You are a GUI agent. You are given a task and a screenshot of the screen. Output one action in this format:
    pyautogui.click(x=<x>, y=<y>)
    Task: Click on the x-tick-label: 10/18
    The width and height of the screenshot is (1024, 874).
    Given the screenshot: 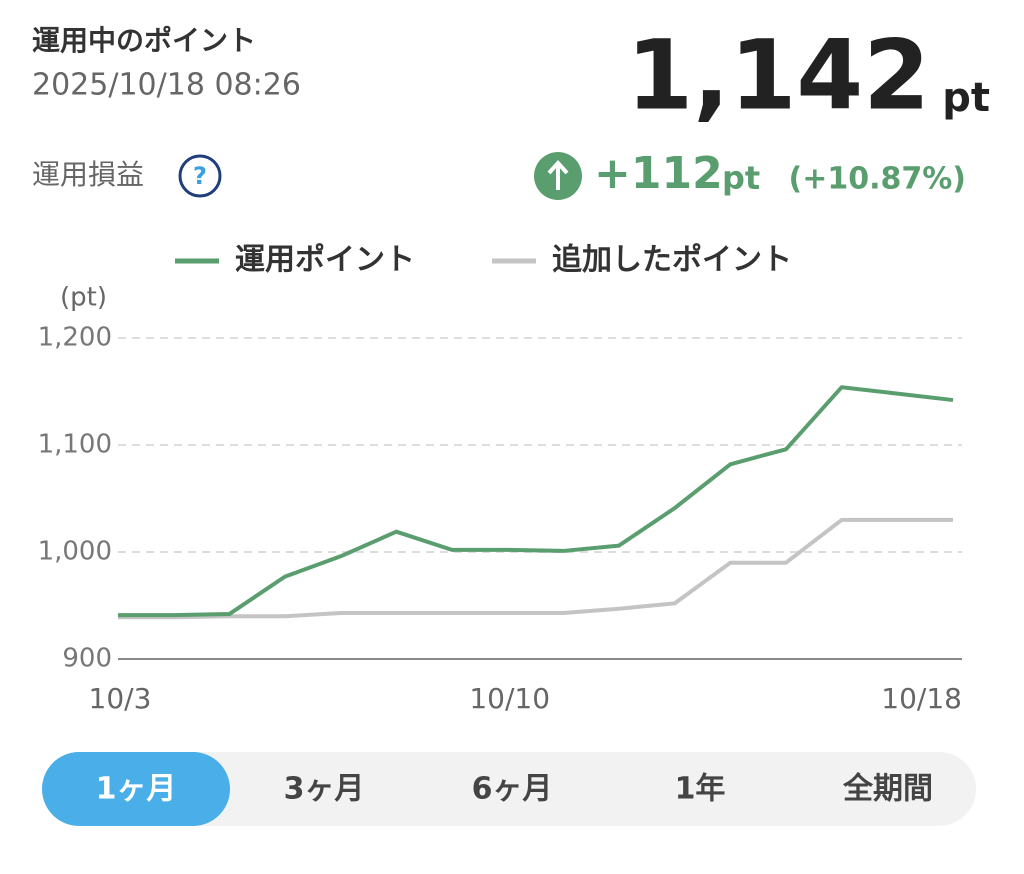 What is the action you would take?
    pyautogui.click(x=921, y=698)
    